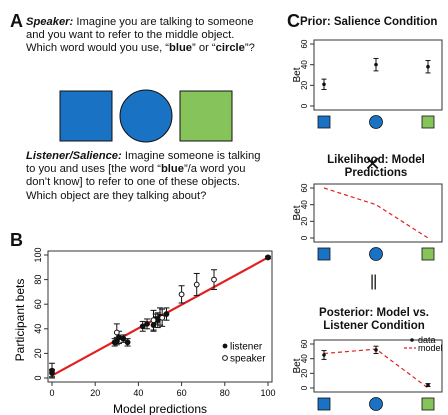  Describe the element at coordinates (225, 393) in the screenshot. I see `x-tick-label: 80` at that location.